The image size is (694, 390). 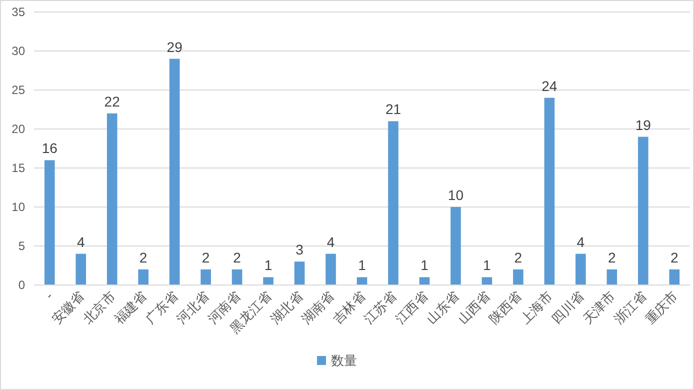 What do you see at coordinates (456, 195) in the screenshot?
I see `data-label: 10` at bounding box center [456, 195].